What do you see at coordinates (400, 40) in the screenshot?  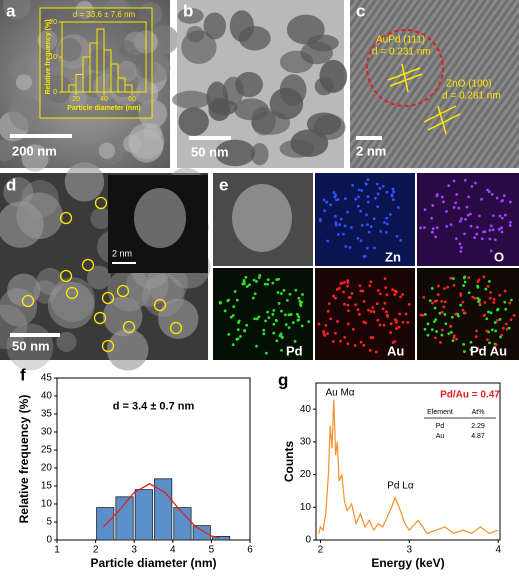 I see `annotation: AuPd (111)` at bounding box center [400, 40].